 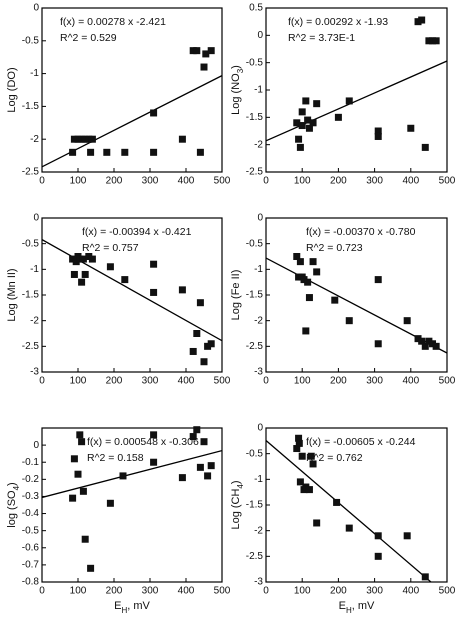 I want to click on r-squared: R^2 = 3.73E-1, so click(x=321, y=38).